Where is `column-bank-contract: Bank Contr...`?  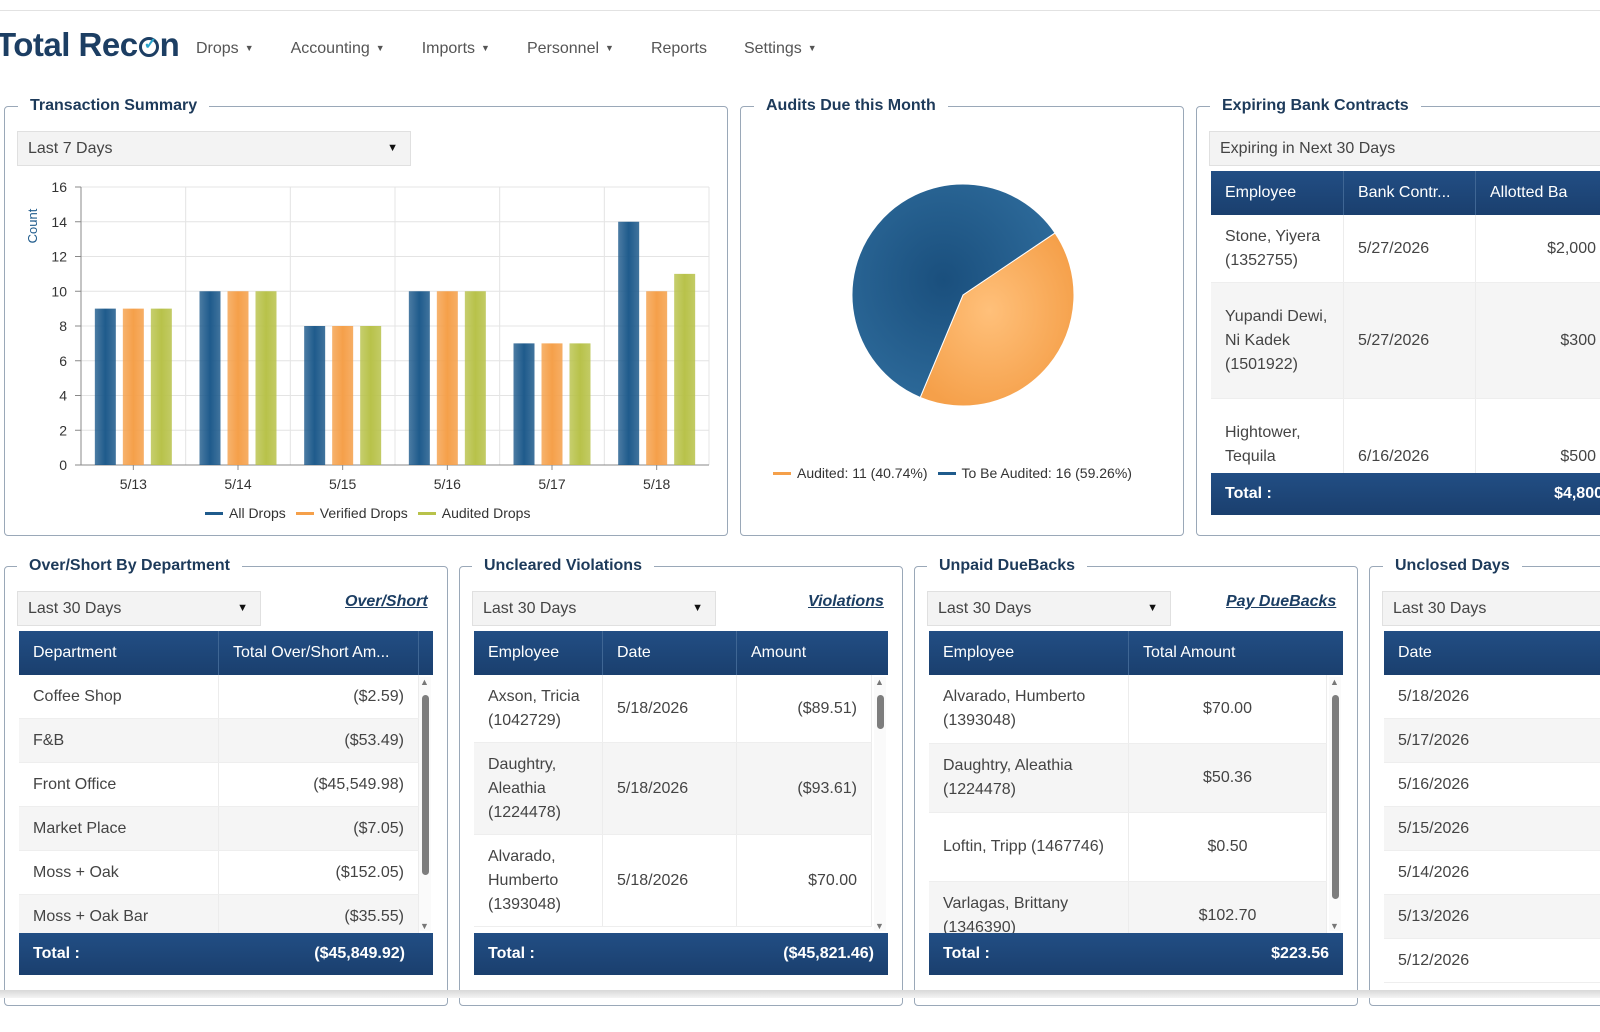
column-bank-contract: Bank Contr... is located at coordinates (1410, 193).